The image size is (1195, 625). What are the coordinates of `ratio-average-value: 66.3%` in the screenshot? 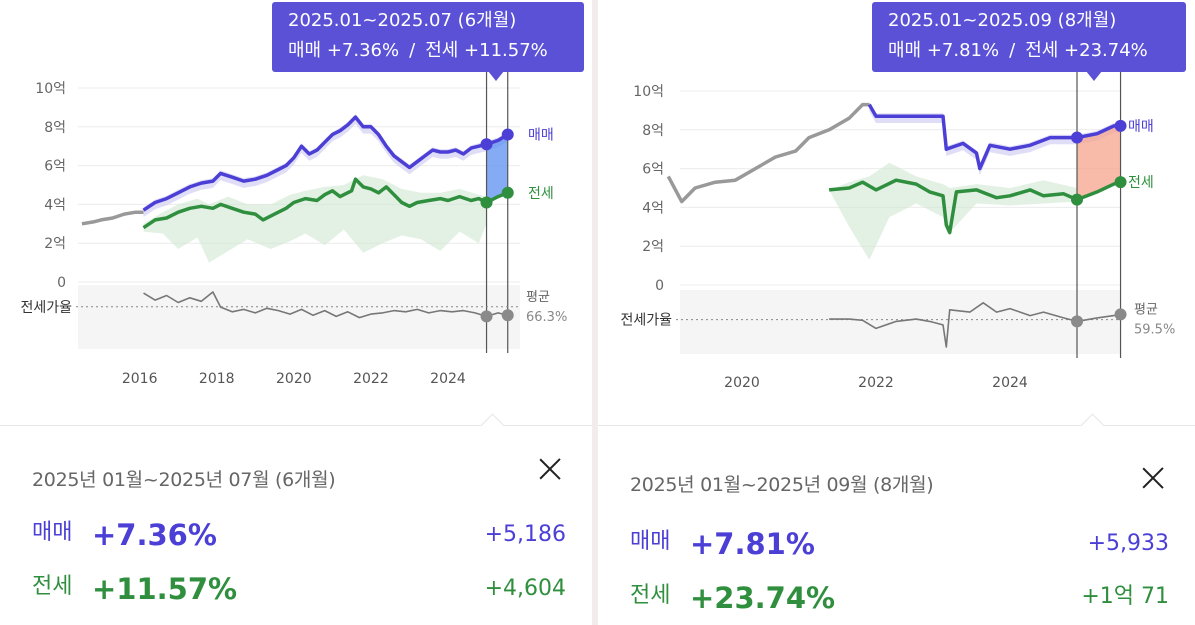 It's located at (546, 317).